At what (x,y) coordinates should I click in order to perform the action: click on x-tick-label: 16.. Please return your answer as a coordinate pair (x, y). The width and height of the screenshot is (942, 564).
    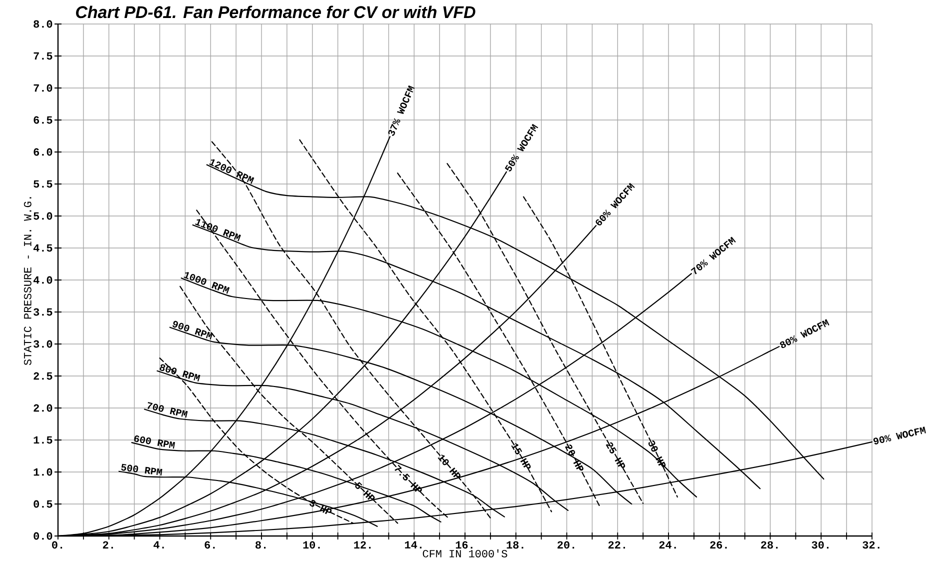
    Looking at the image, I should click on (464, 545).